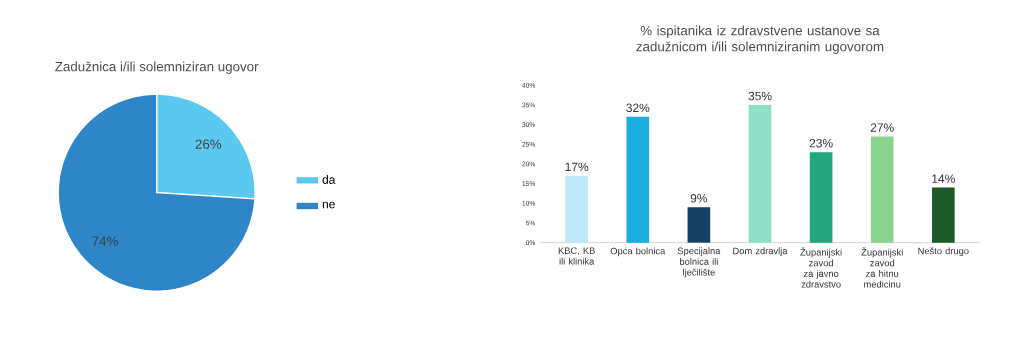  I want to click on data-label: 9%, so click(699, 198).